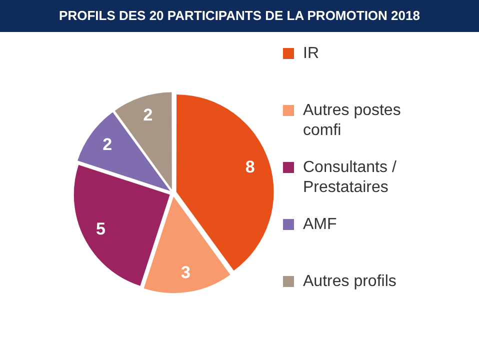 This screenshot has width=479, height=340. Describe the element at coordinates (250, 167) in the screenshot. I see `data-label: 8` at that location.